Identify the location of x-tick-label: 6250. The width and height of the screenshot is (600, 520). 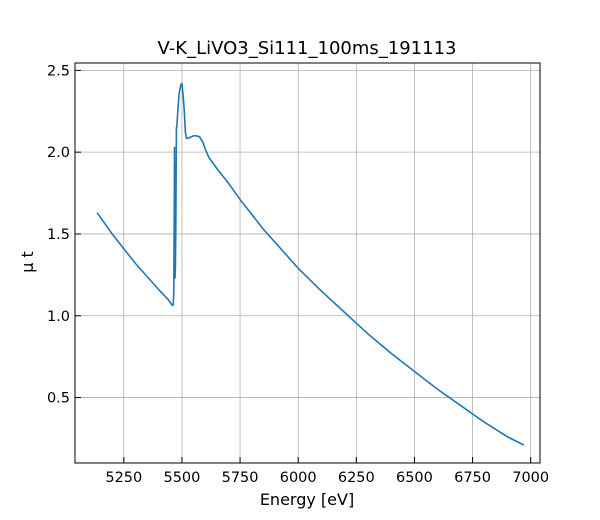
(356, 478).